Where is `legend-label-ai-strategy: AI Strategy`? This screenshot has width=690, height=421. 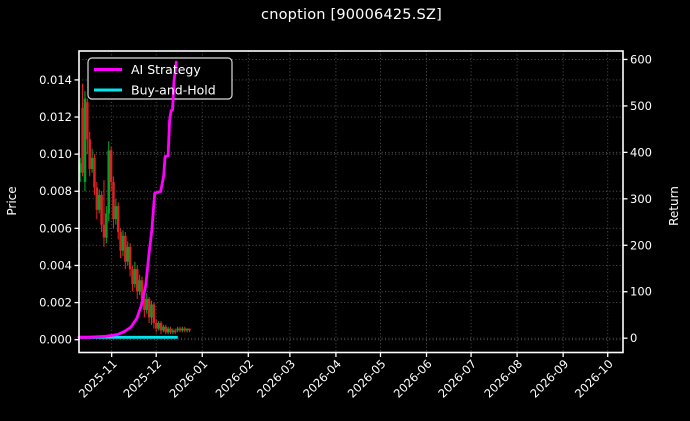 legend-label-ai-strategy: AI Strategy is located at coordinates (166, 69).